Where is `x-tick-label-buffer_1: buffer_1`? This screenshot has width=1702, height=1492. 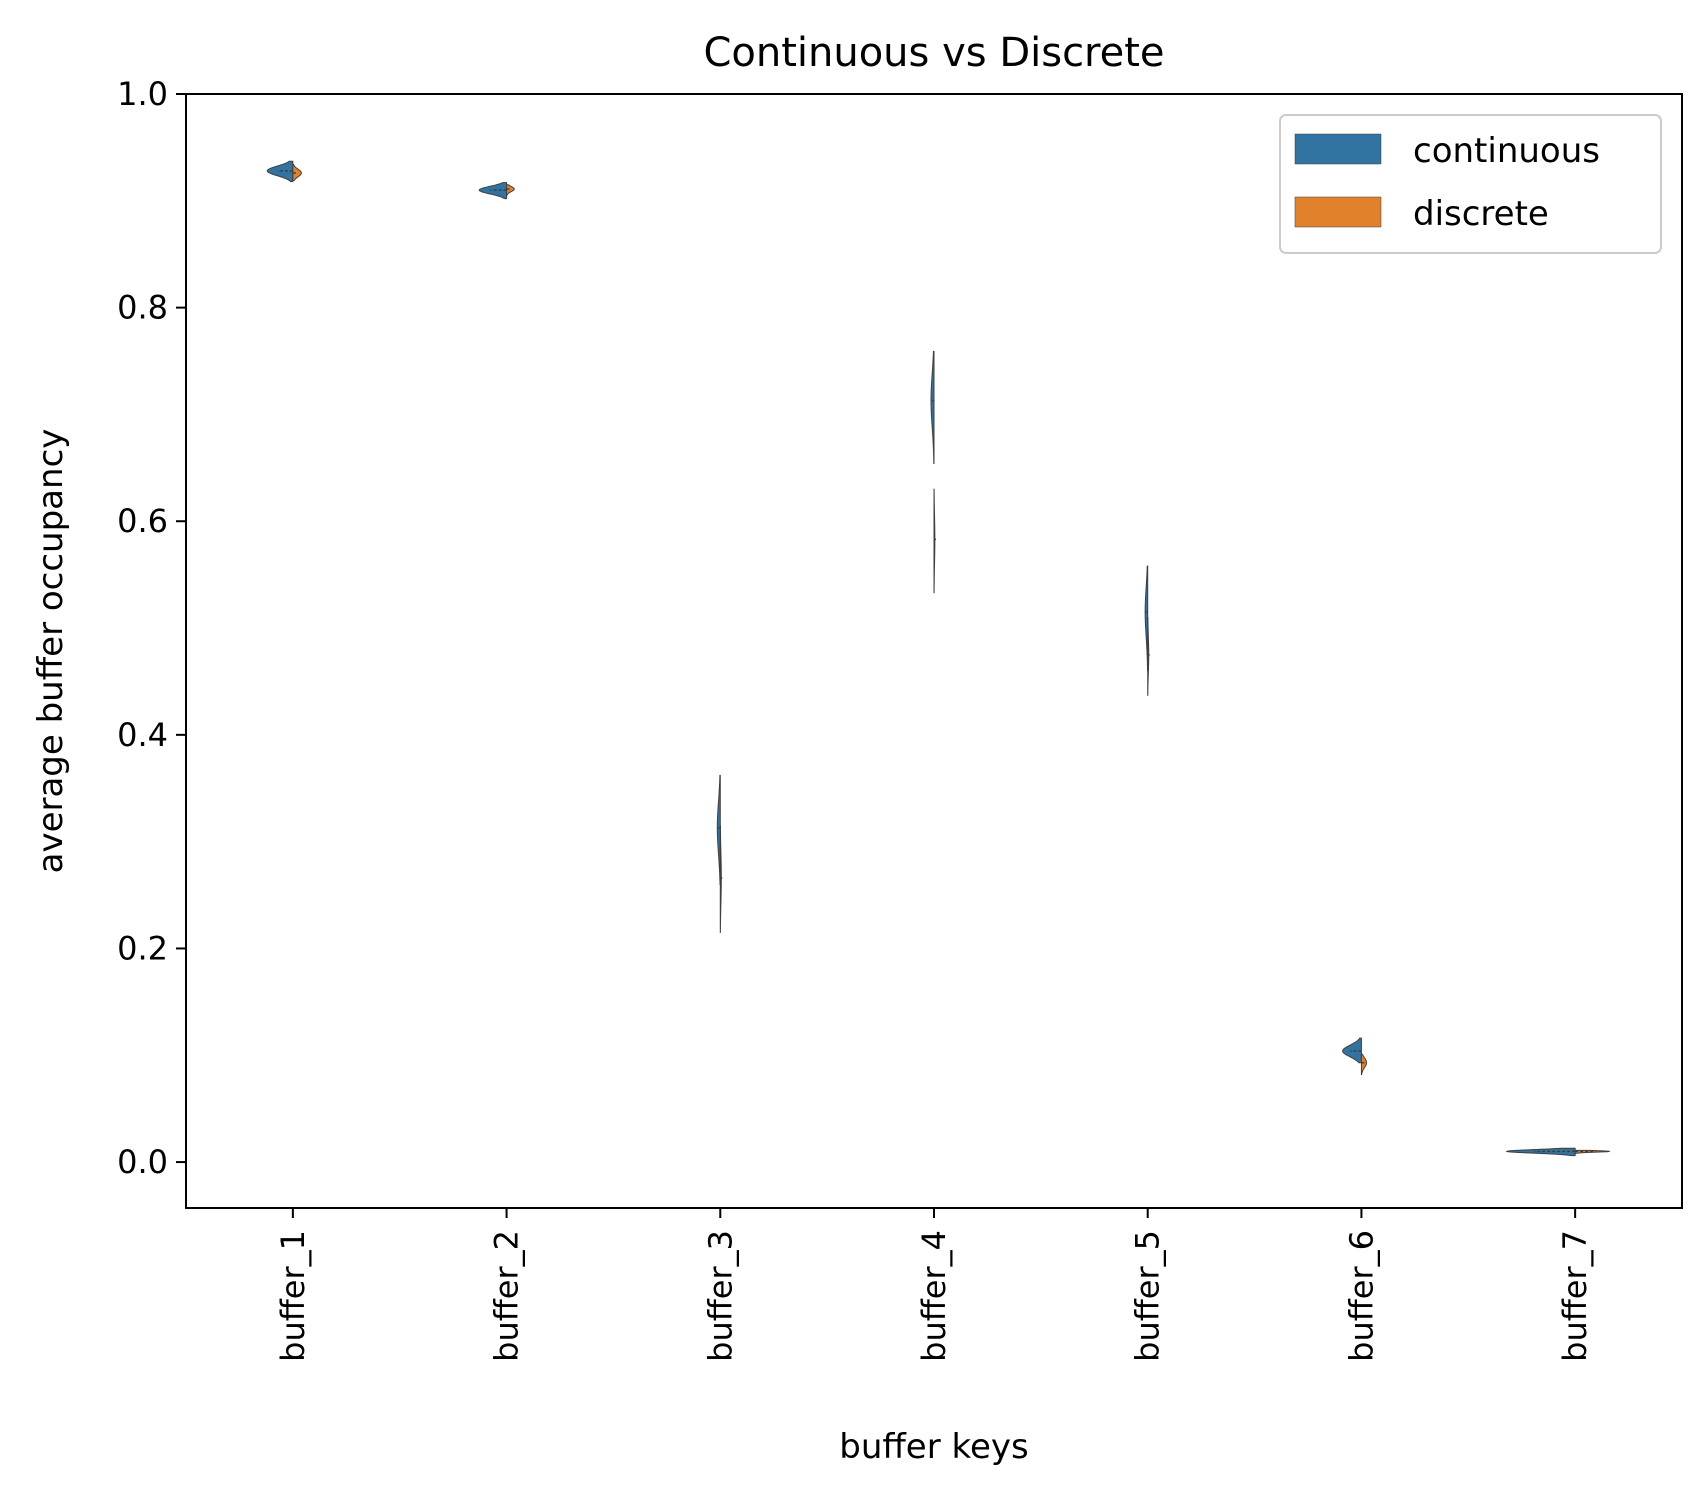
x-tick-label-buffer_1: buffer_1 is located at coordinates (293, 1296).